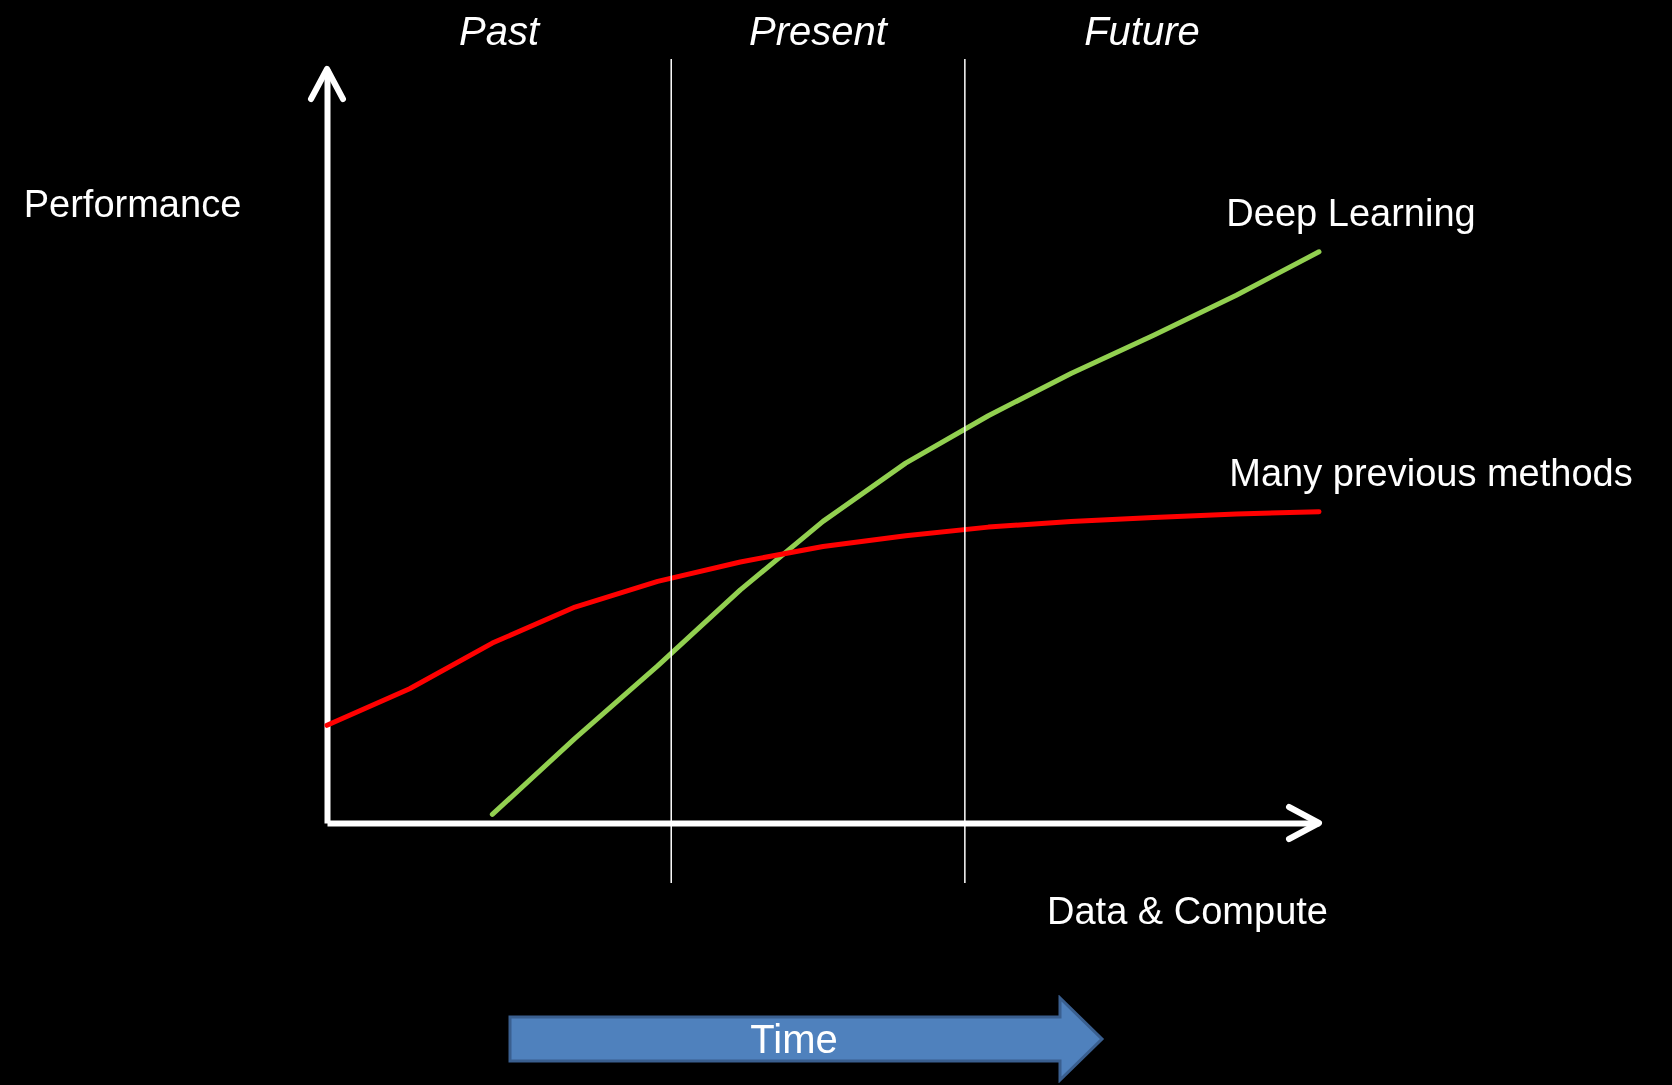  I want to click on text: Present, so click(819, 31).